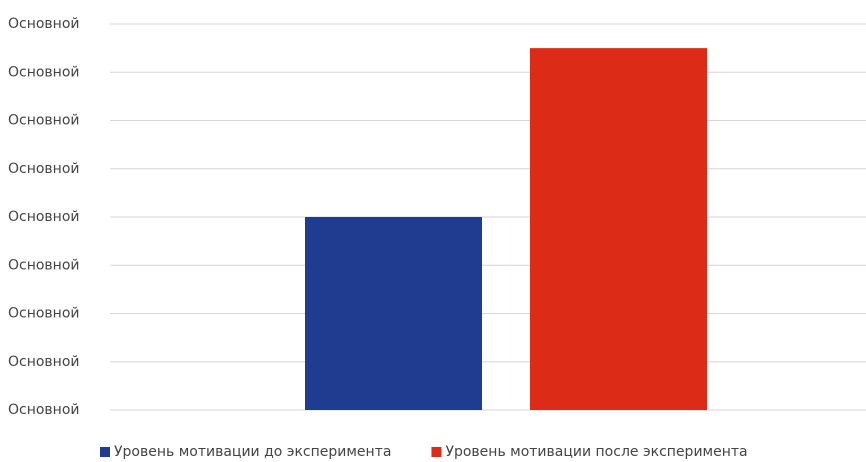 This screenshot has width=866, height=462. I want to click on legend-label: Уровень мотивации после эксперимента, so click(596, 452).